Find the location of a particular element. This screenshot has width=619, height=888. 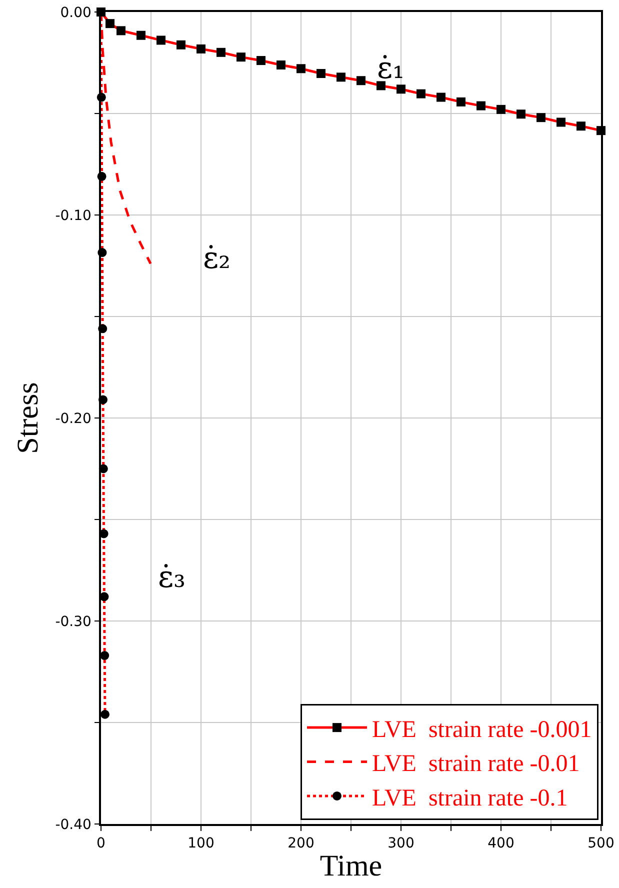

x-tick-label: 100 is located at coordinates (201, 844).